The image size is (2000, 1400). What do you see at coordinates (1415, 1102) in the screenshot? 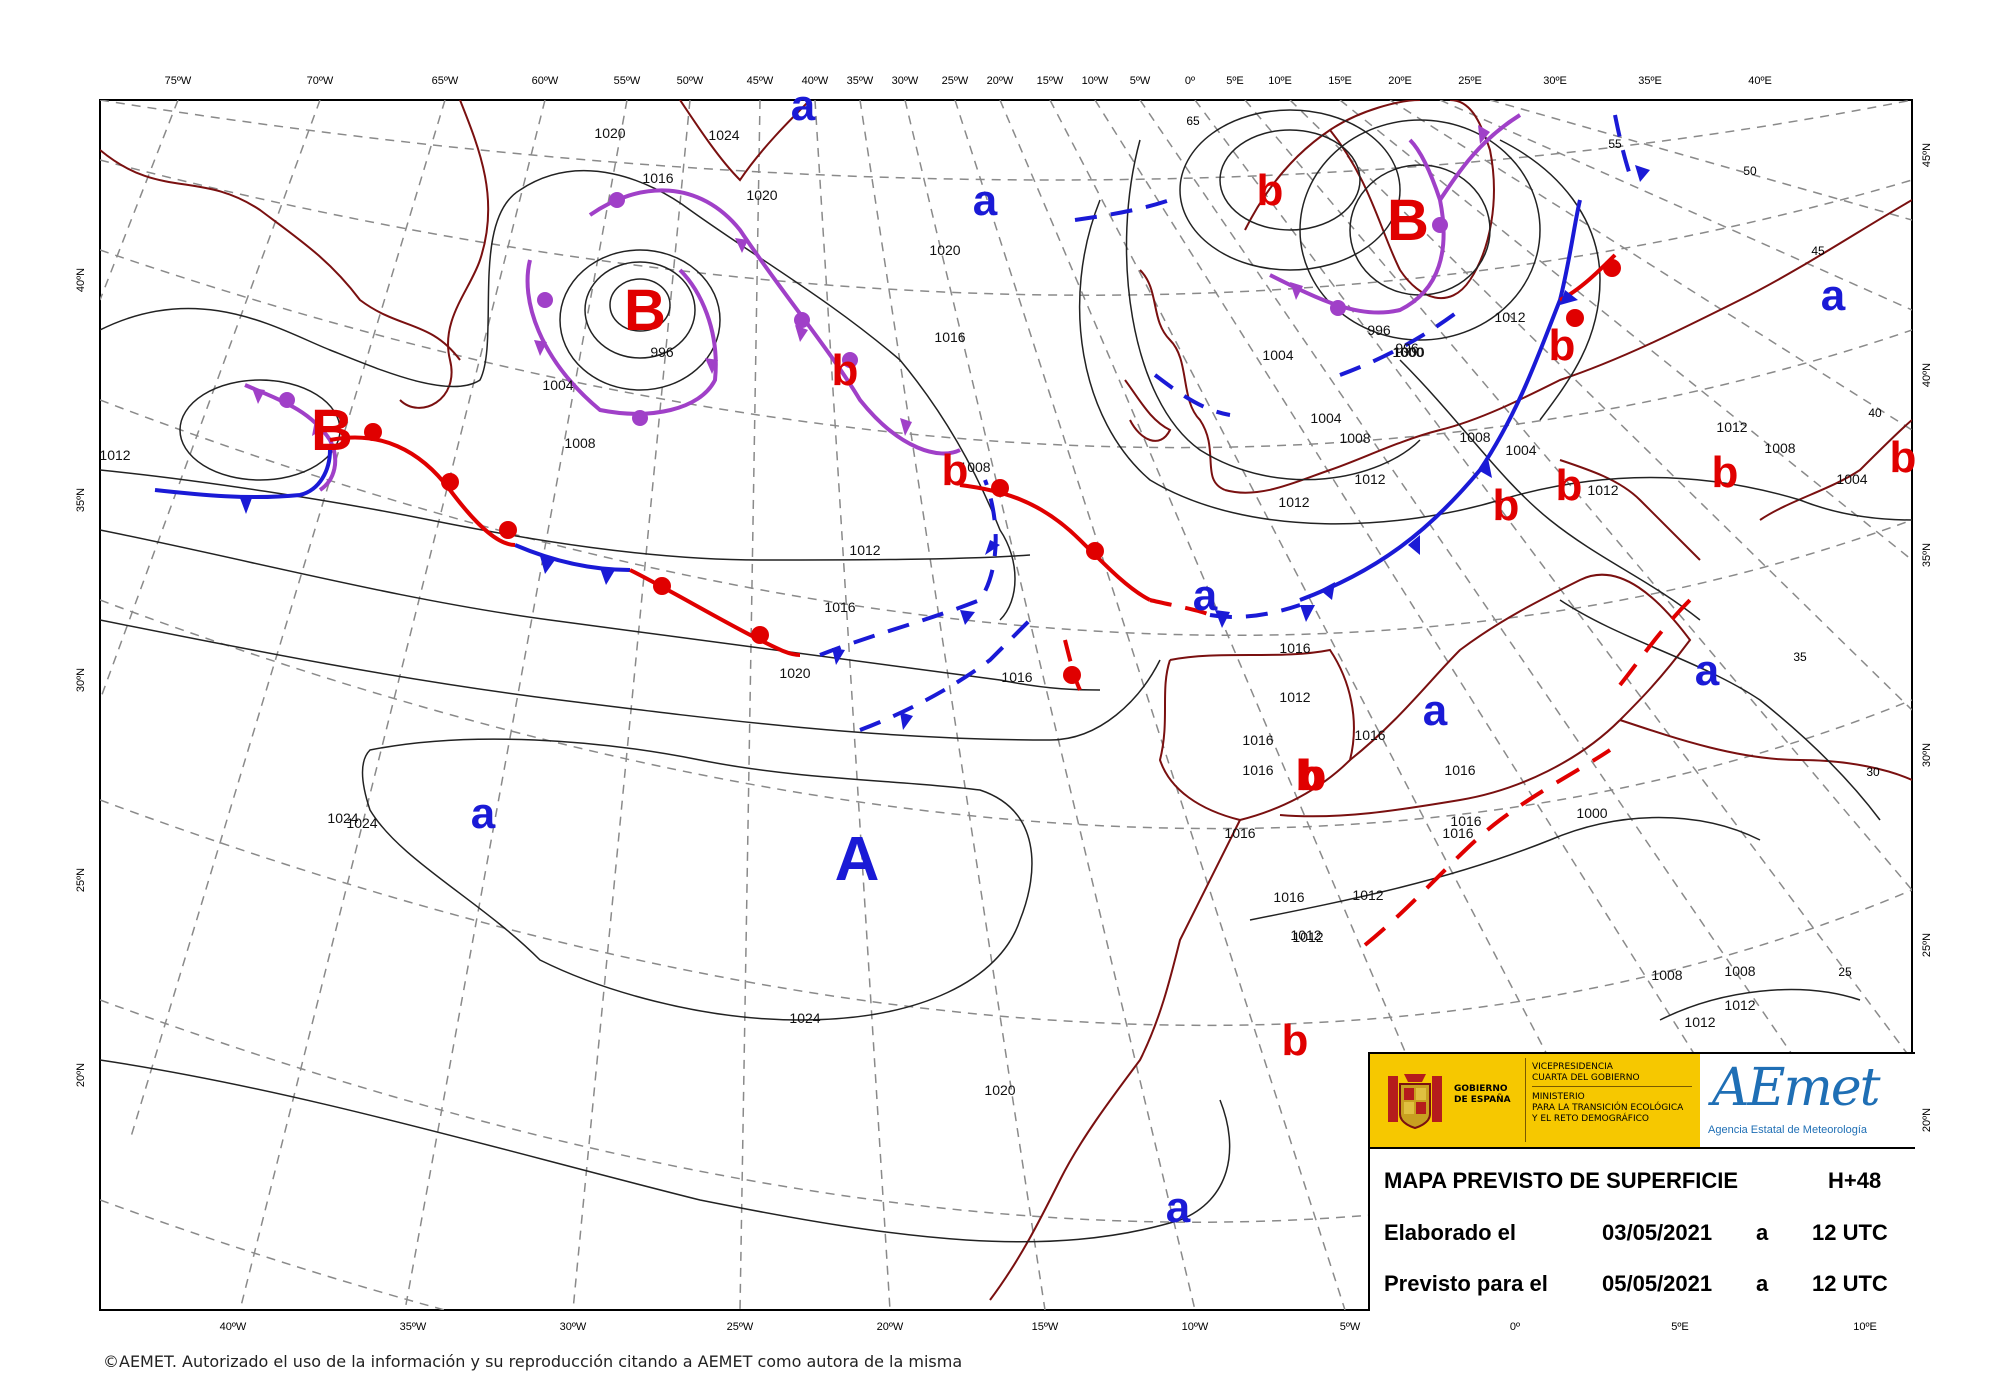
I see `coat-of-arms-icon` at bounding box center [1415, 1102].